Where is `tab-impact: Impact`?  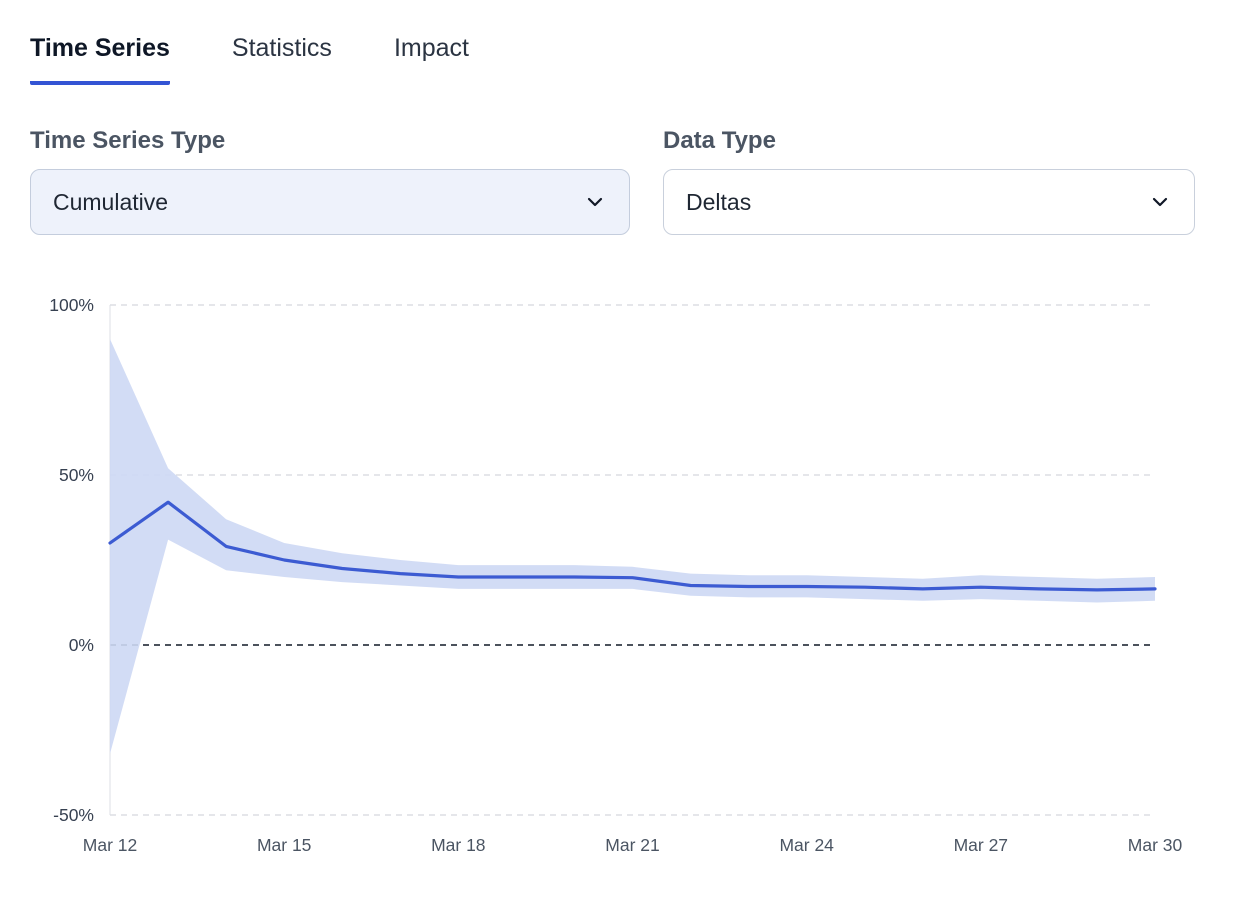 tab-impact: Impact is located at coordinates (431, 59).